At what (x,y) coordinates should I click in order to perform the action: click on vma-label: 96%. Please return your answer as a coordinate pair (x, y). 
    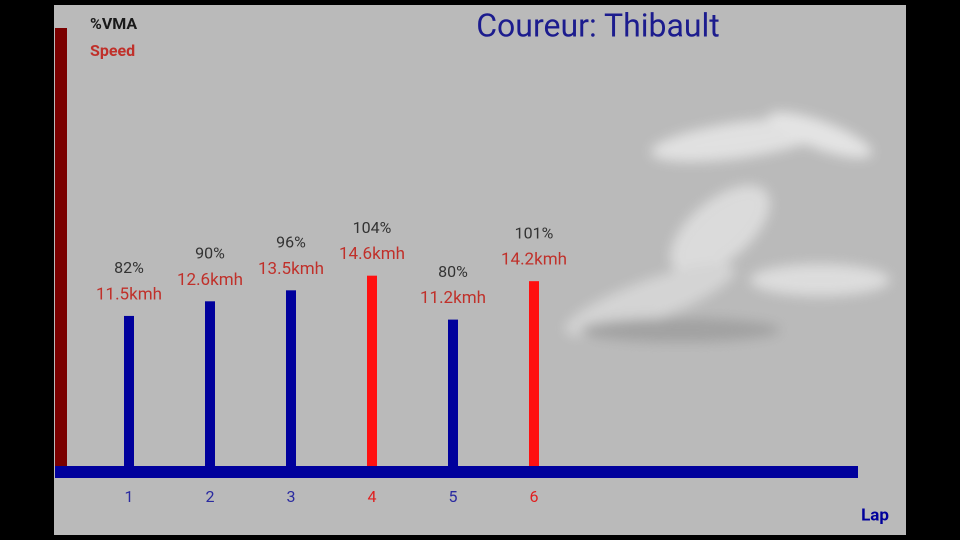
    Looking at the image, I should click on (291, 242).